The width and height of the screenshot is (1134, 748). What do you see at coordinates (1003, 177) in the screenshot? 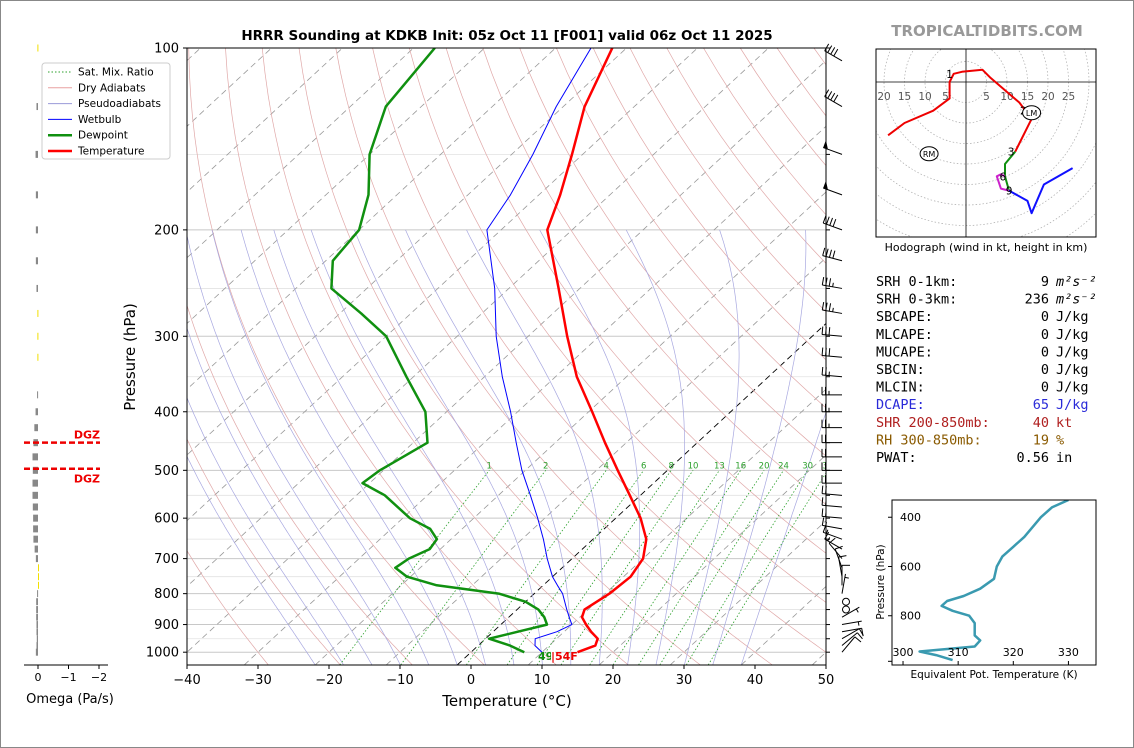
I see `hodograph-height-label: 6` at bounding box center [1003, 177].